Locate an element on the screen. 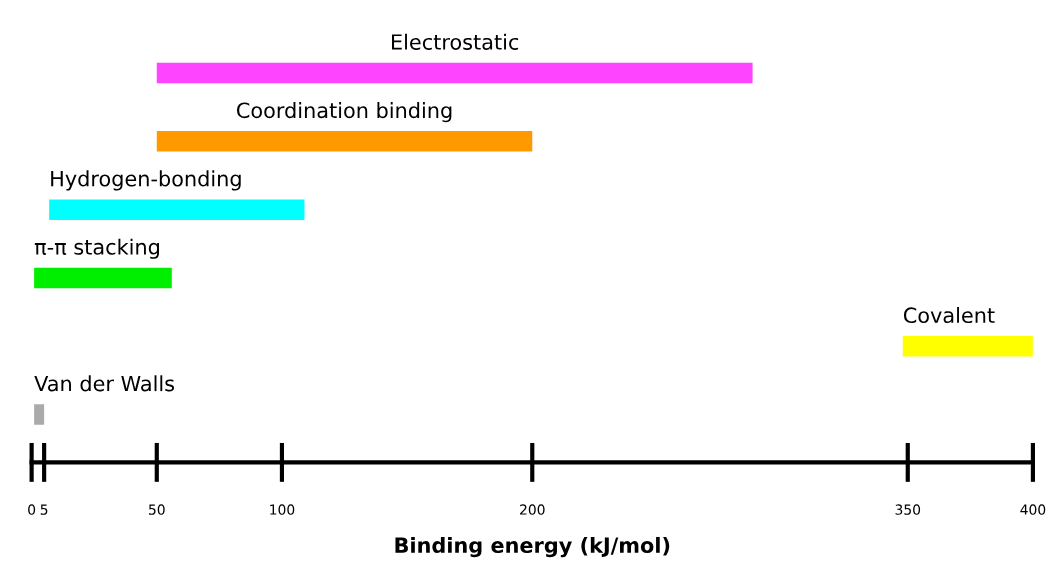  x-tick-label: 0 is located at coordinates (32, 509).